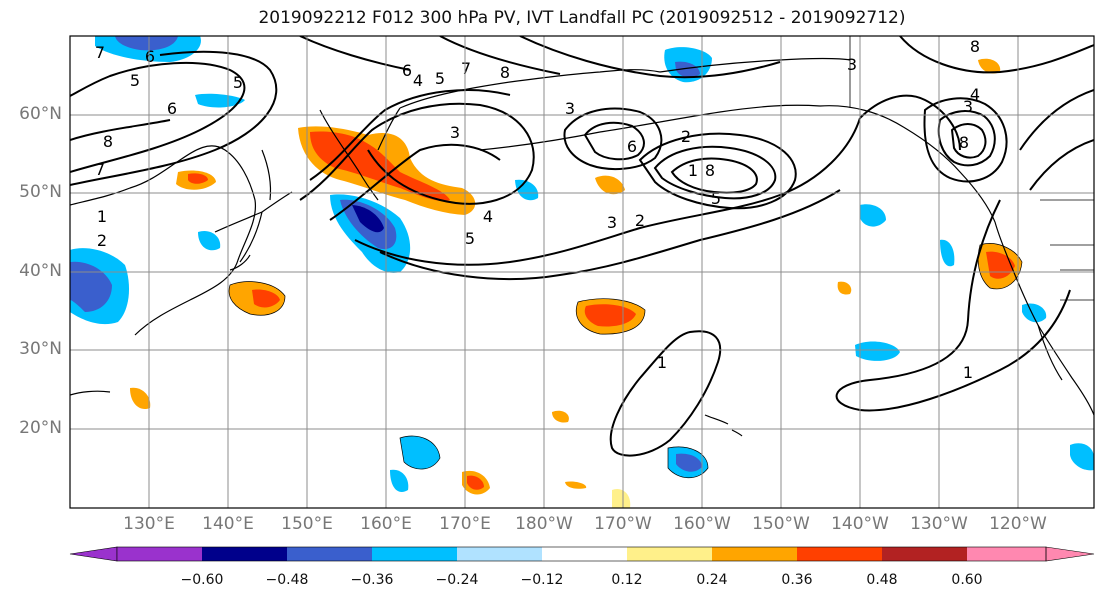  I want to click on lon-label-170e: 170°E, so click(465, 524).